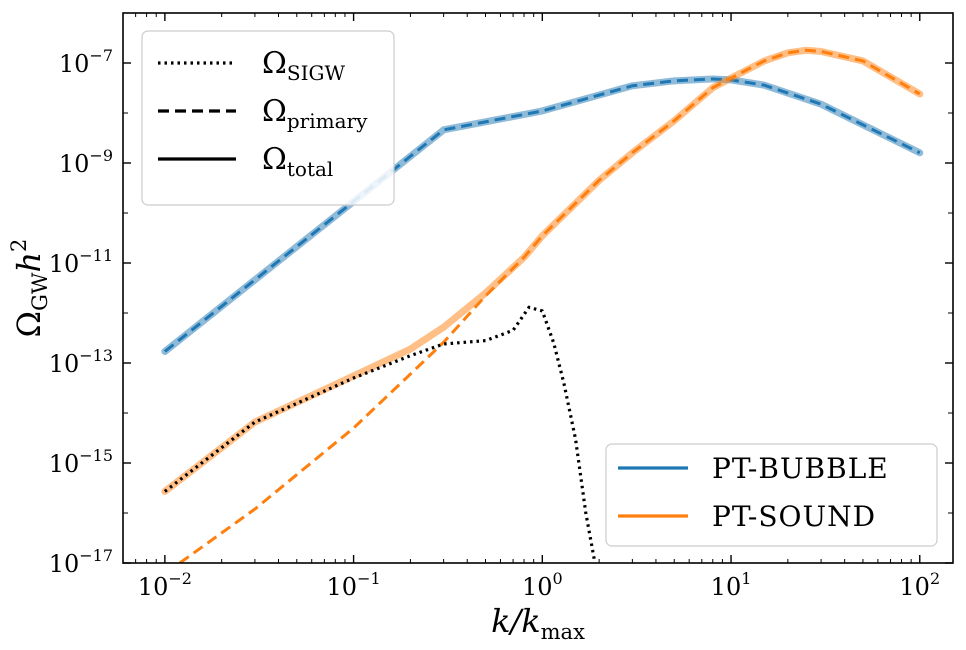 This screenshot has width=966, height=650. I want to click on x-tick-label: 10¹, so click(731, 585).